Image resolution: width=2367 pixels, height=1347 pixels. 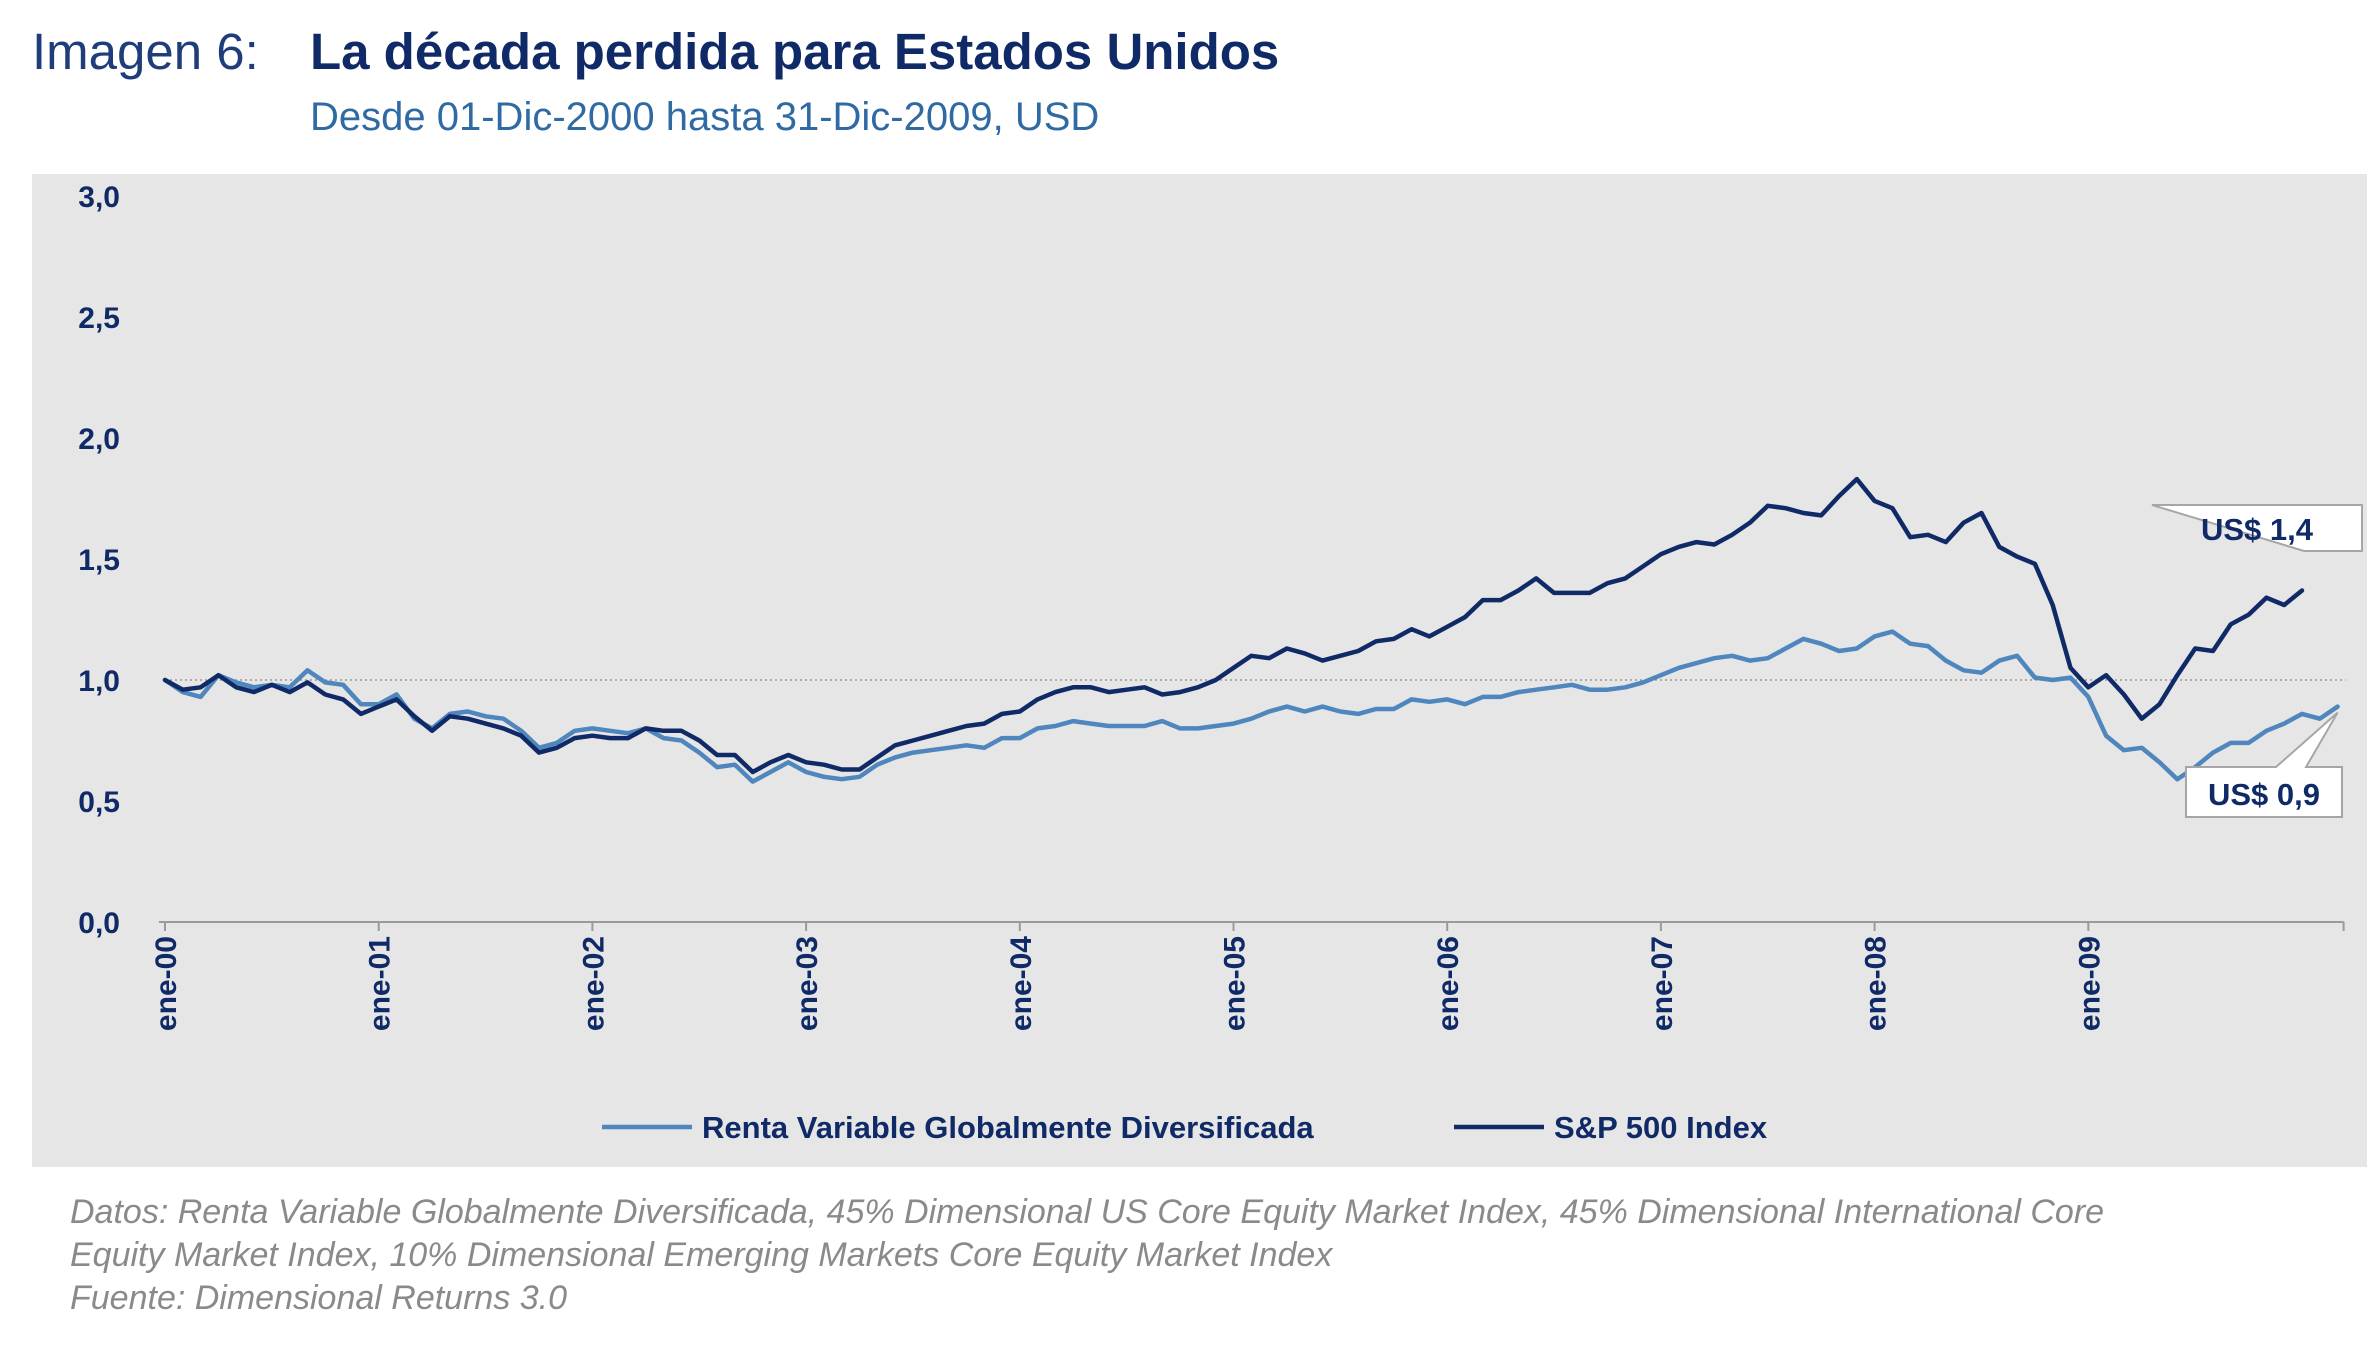 What do you see at coordinates (1021, 983) in the screenshot?
I see `x-tick-label: ene-04` at bounding box center [1021, 983].